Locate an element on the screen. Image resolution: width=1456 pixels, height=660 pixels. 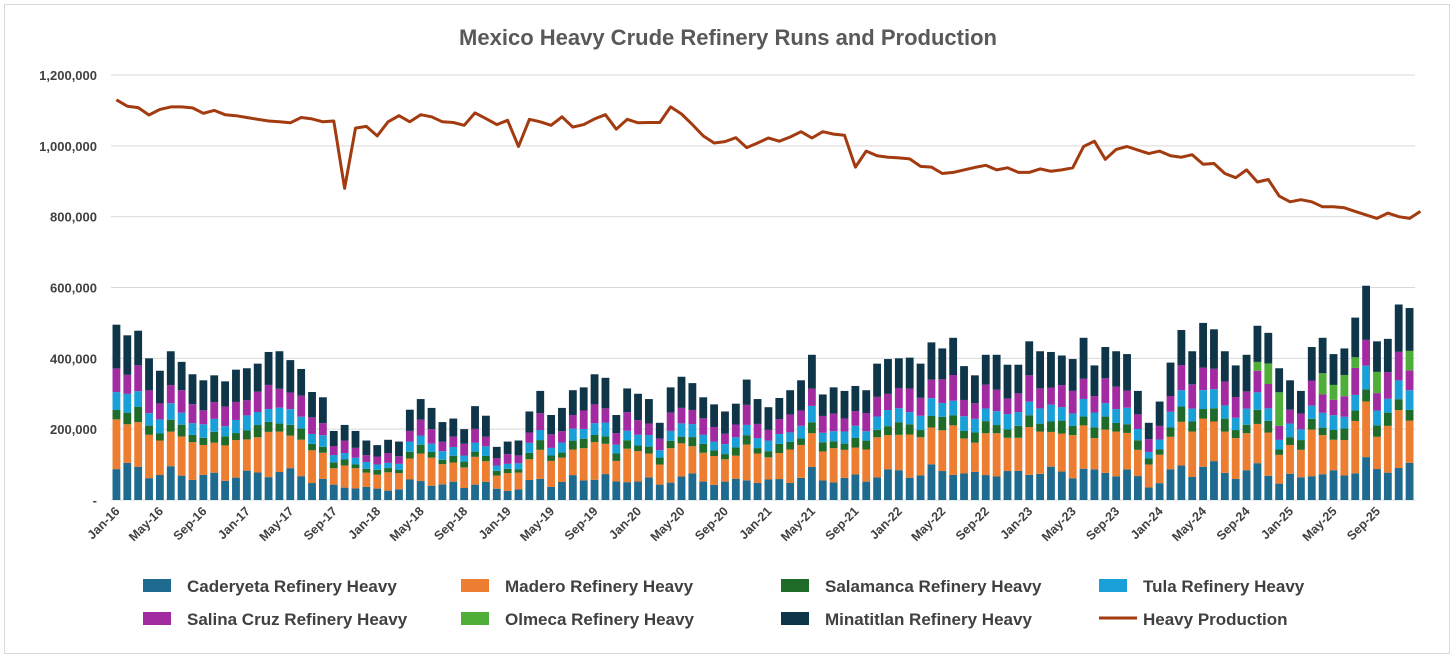
x-tick-label: May-20 is located at coordinates (668, 524).